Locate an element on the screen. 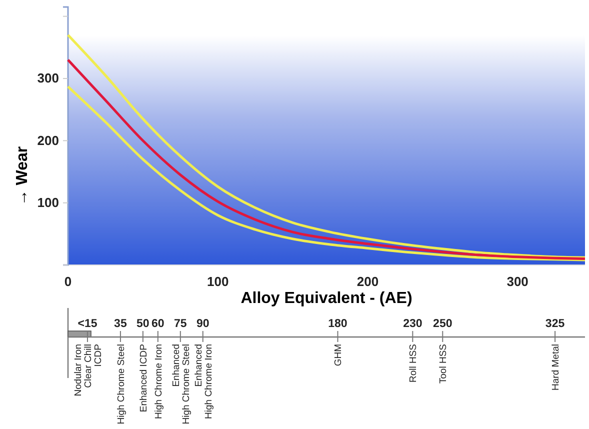 This screenshot has height=429, width=589. x-tick-label: 0 is located at coordinates (68, 282).